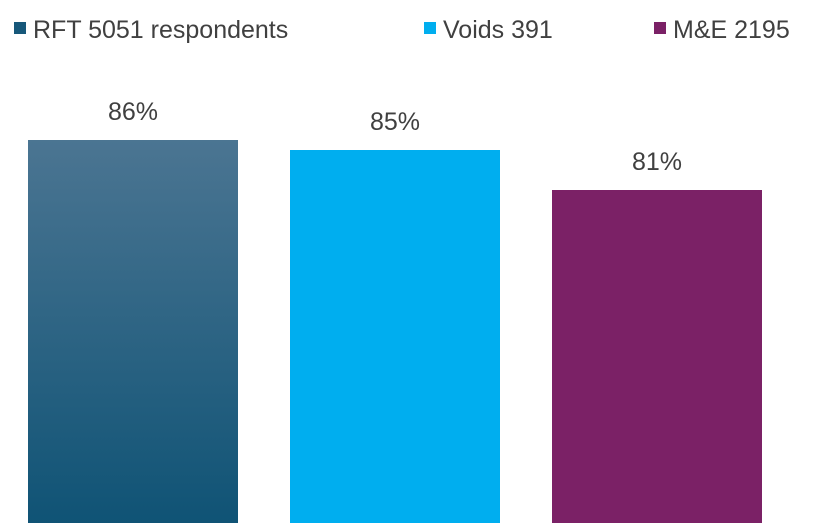  I want to click on legend-item-voids: Voids 391, so click(488, 30).